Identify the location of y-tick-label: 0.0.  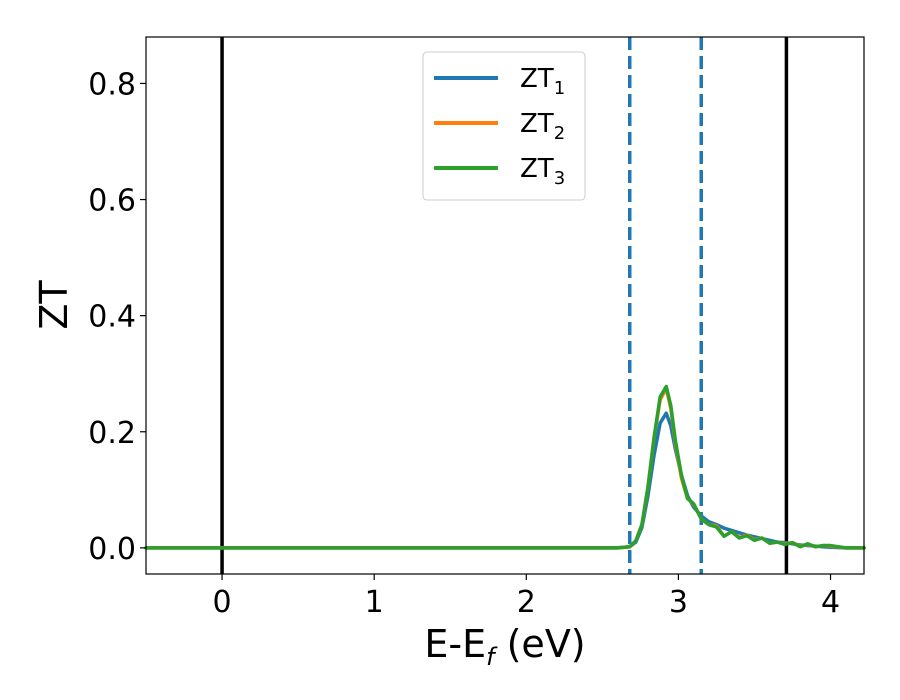
(112, 549).